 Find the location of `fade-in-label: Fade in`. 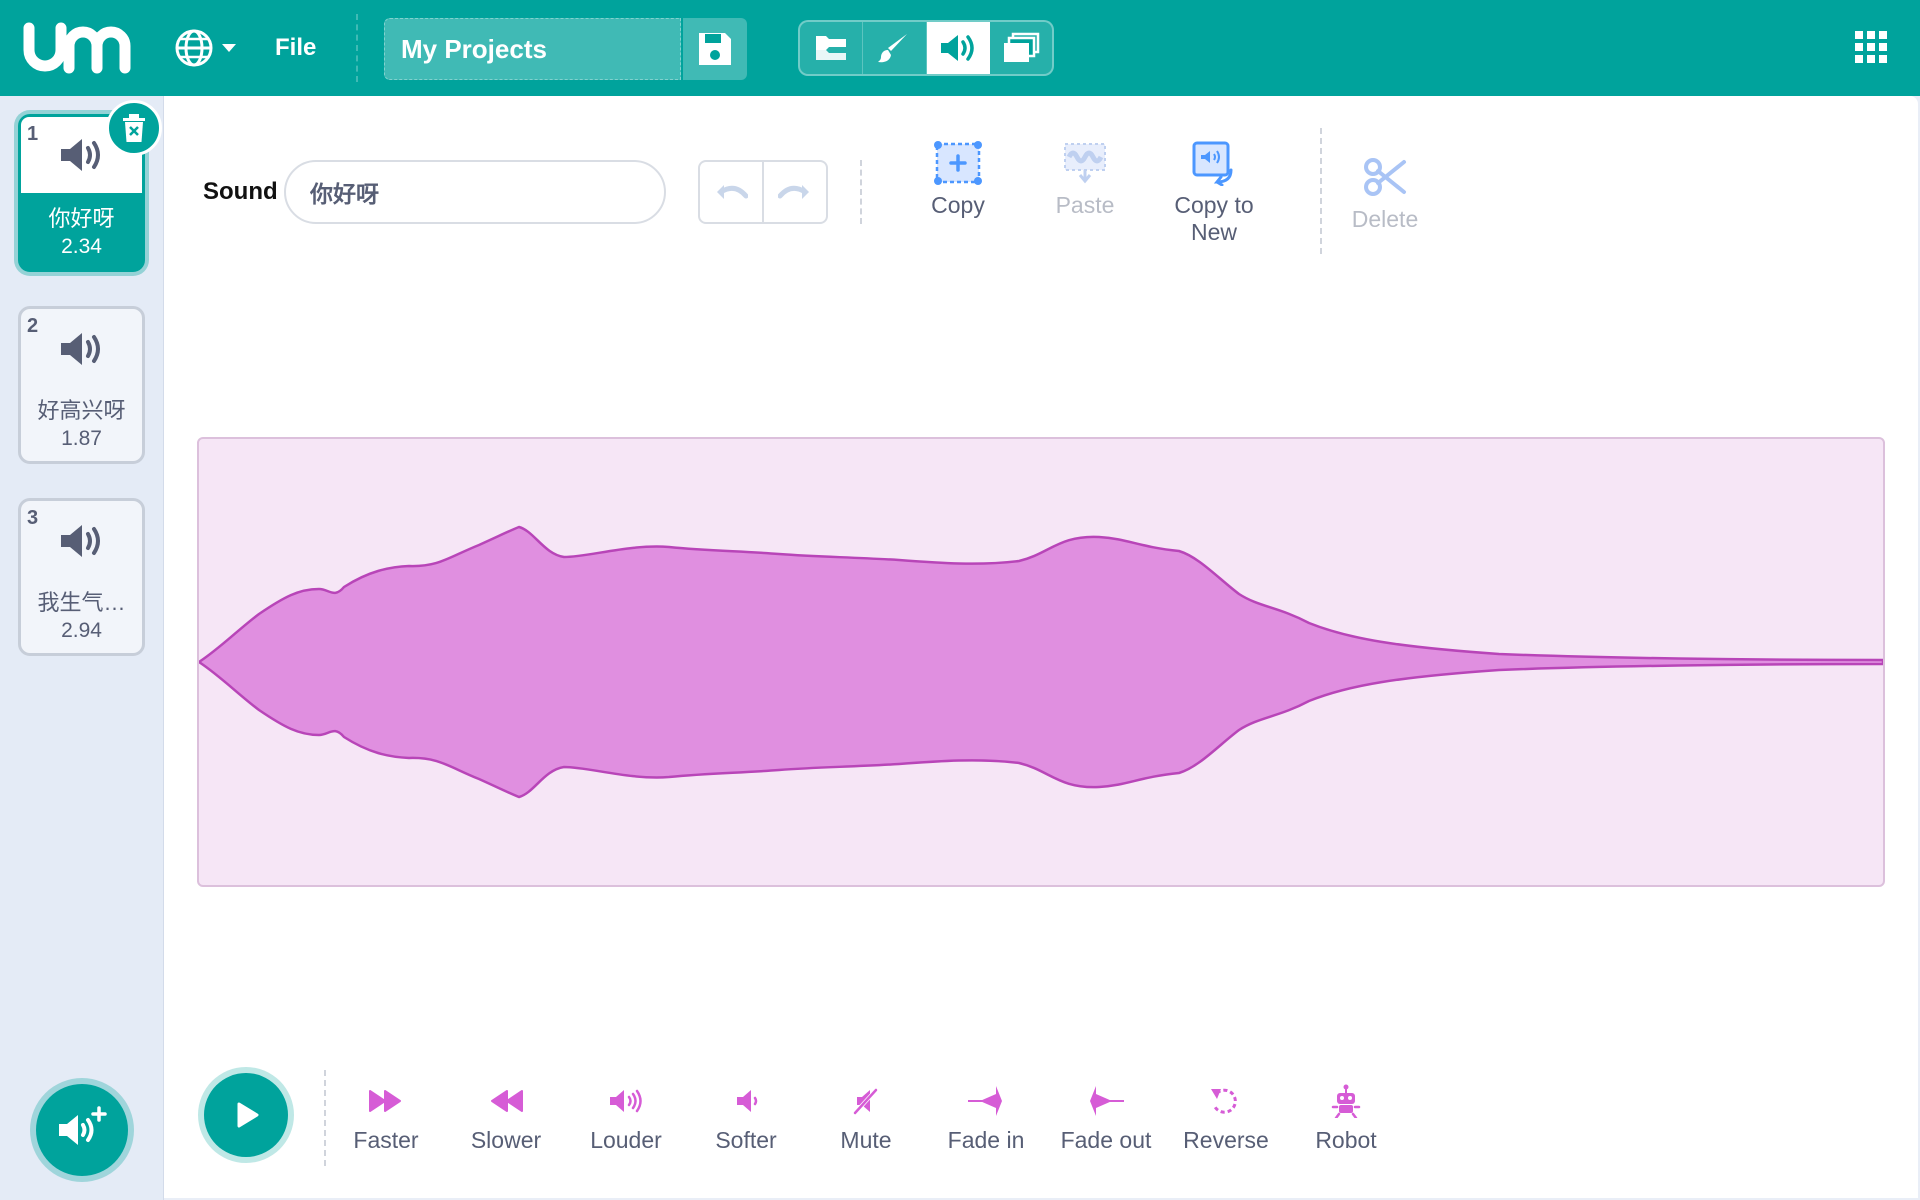

fade-in-label: Fade in is located at coordinates (986, 1140).